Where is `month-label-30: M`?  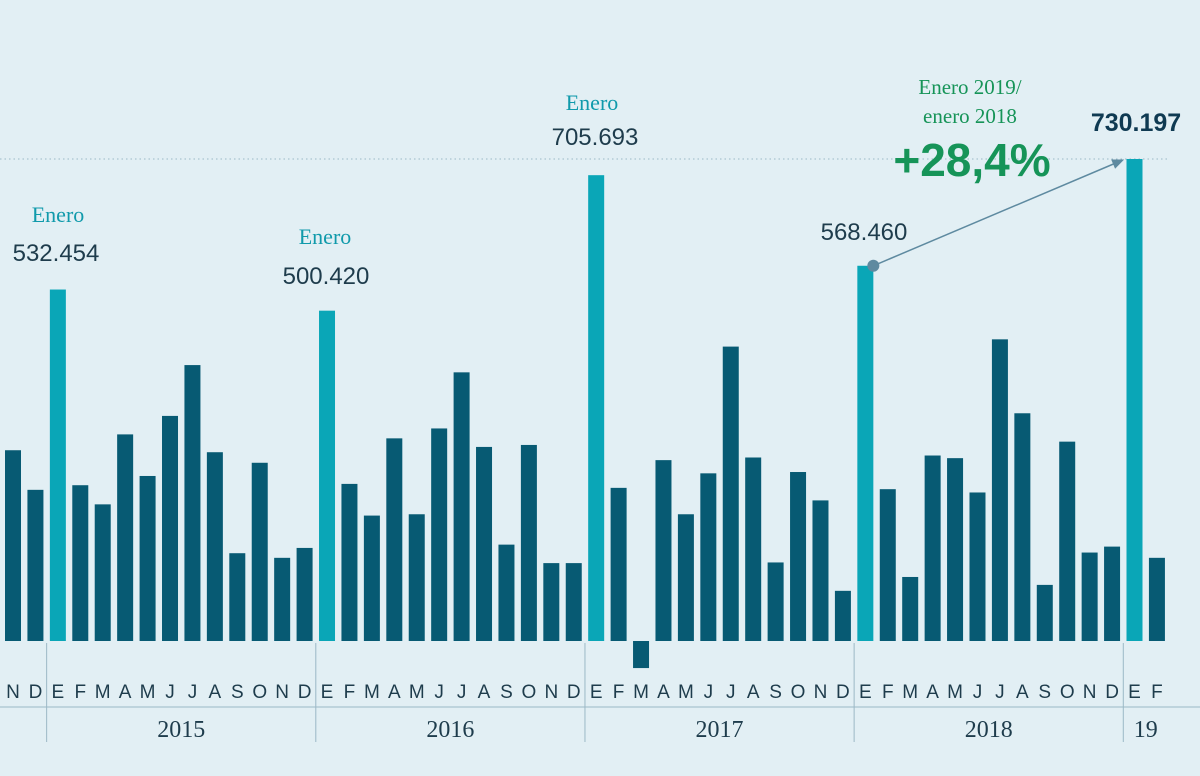
month-label-30: M is located at coordinates (686, 692).